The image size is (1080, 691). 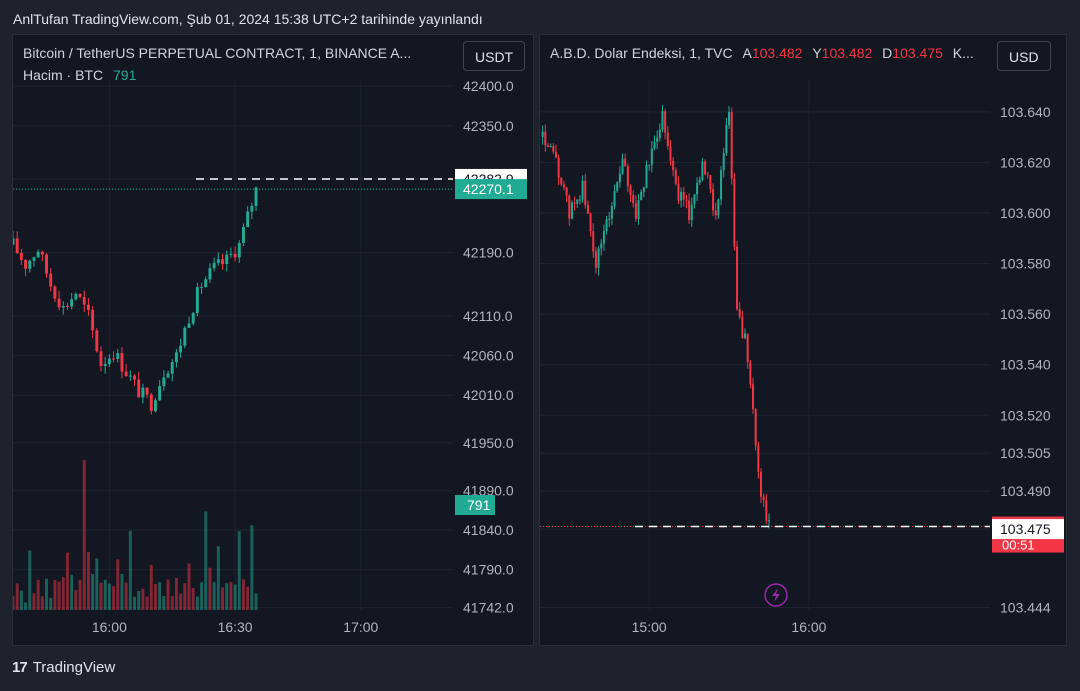 I want to click on price-tick-label: 42010.0, so click(x=488, y=395).